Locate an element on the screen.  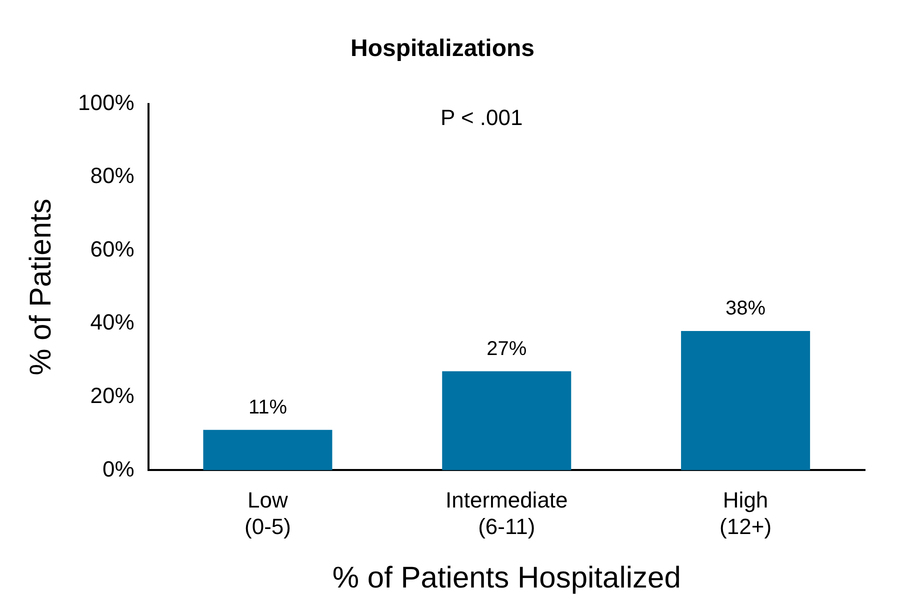
data-label: 11% is located at coordinates (268, 407).